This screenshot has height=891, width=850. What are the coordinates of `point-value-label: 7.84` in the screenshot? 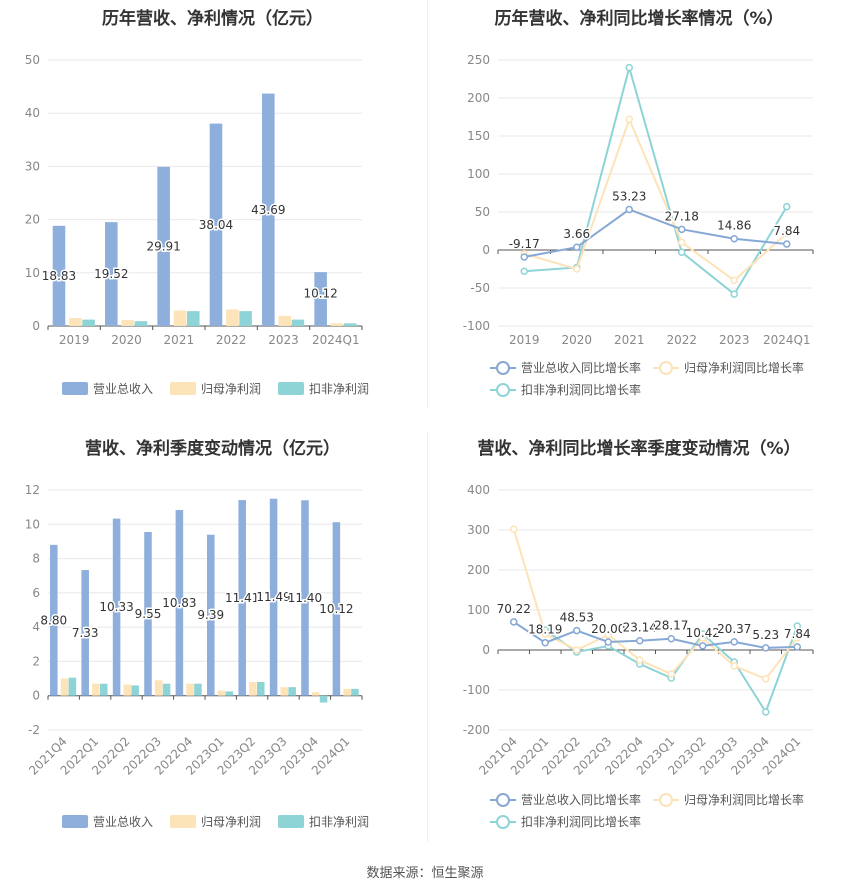 It's located at (786, 231).